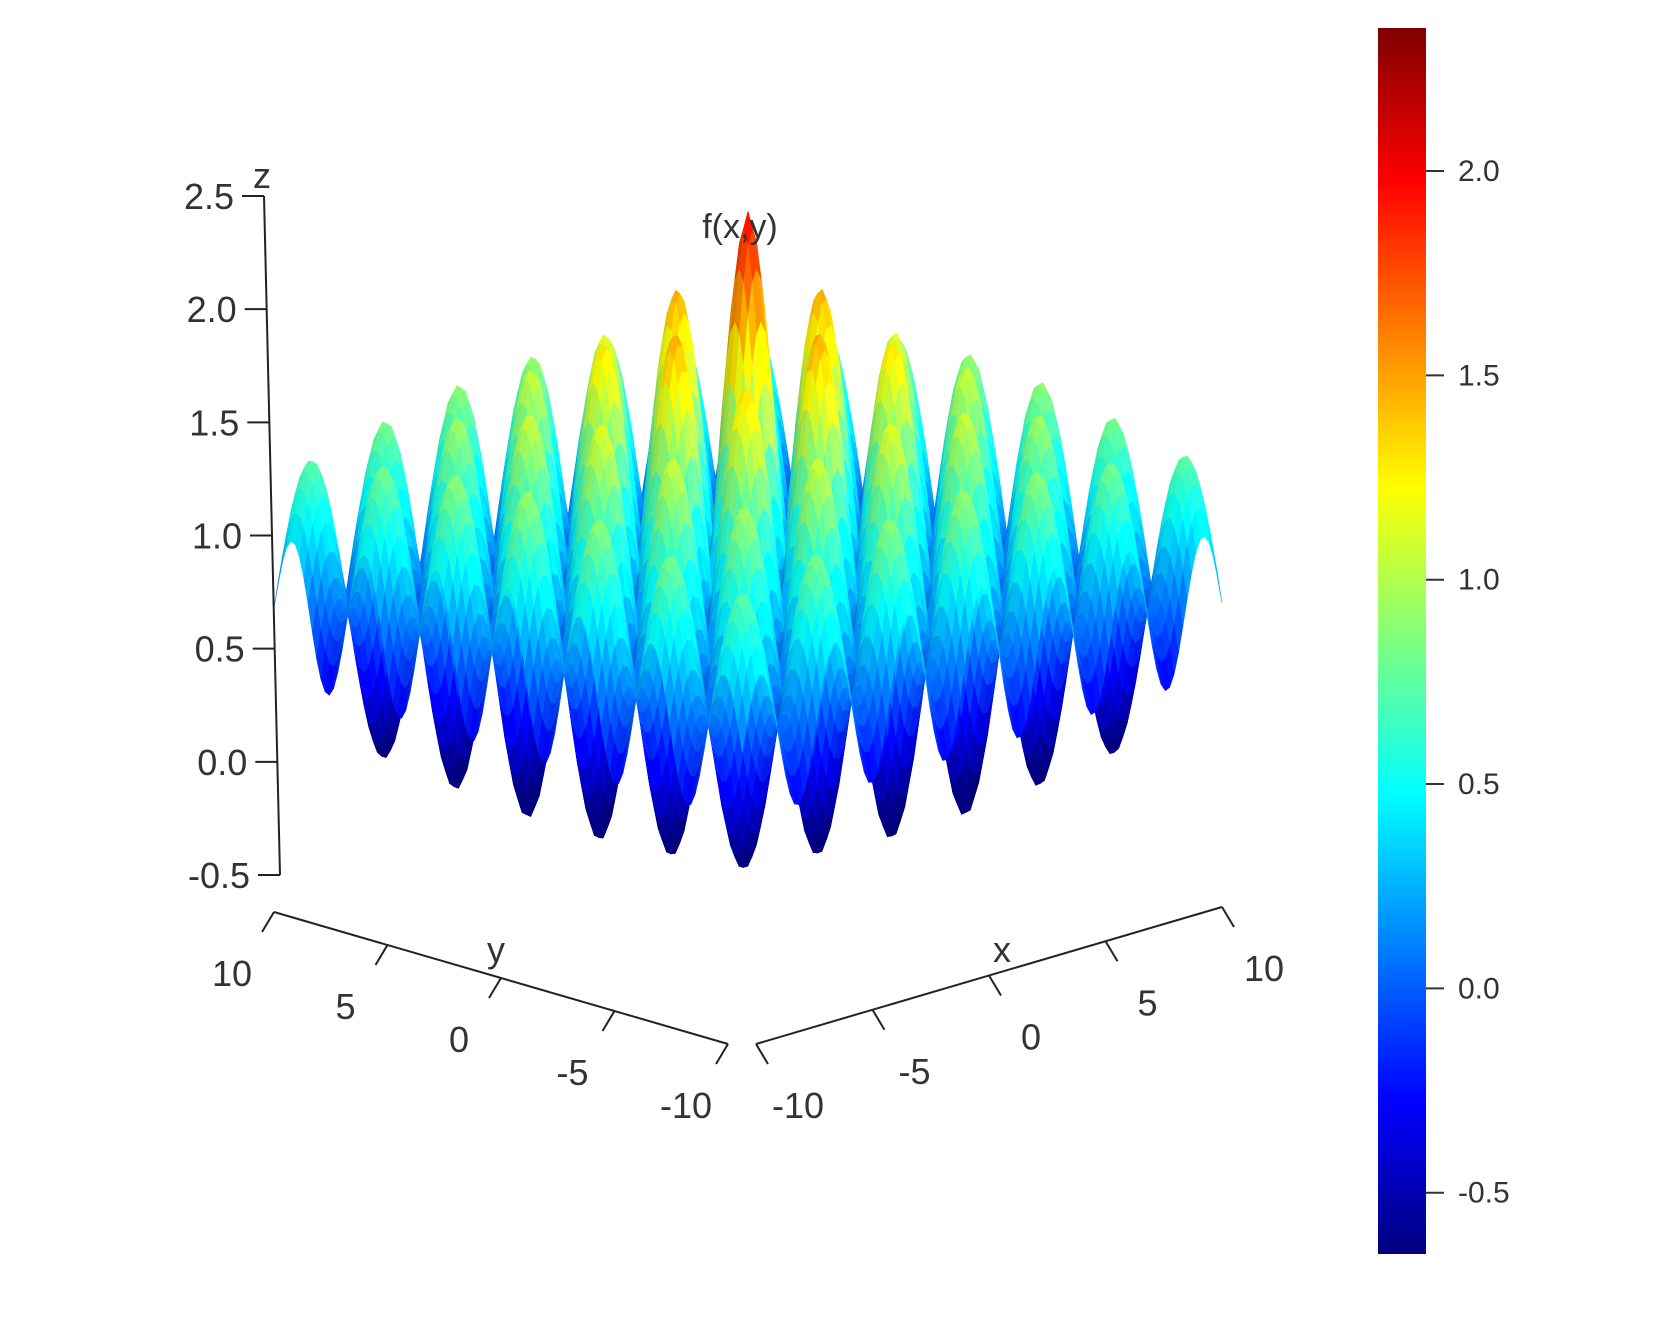  I want to click on z-tick-label: 1.5, so click(214, 422).